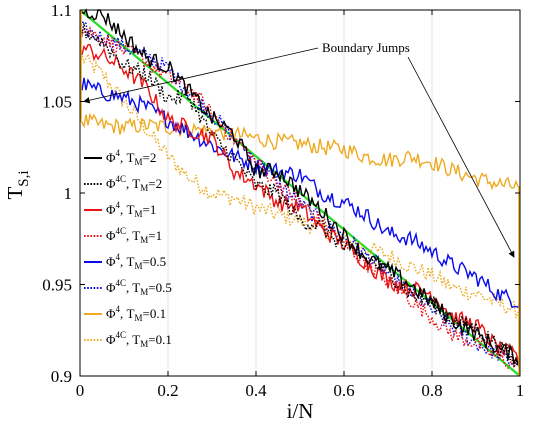 The image size is (545, 425). I want to click on y-tick-label: 1.1, so click(61, 10).